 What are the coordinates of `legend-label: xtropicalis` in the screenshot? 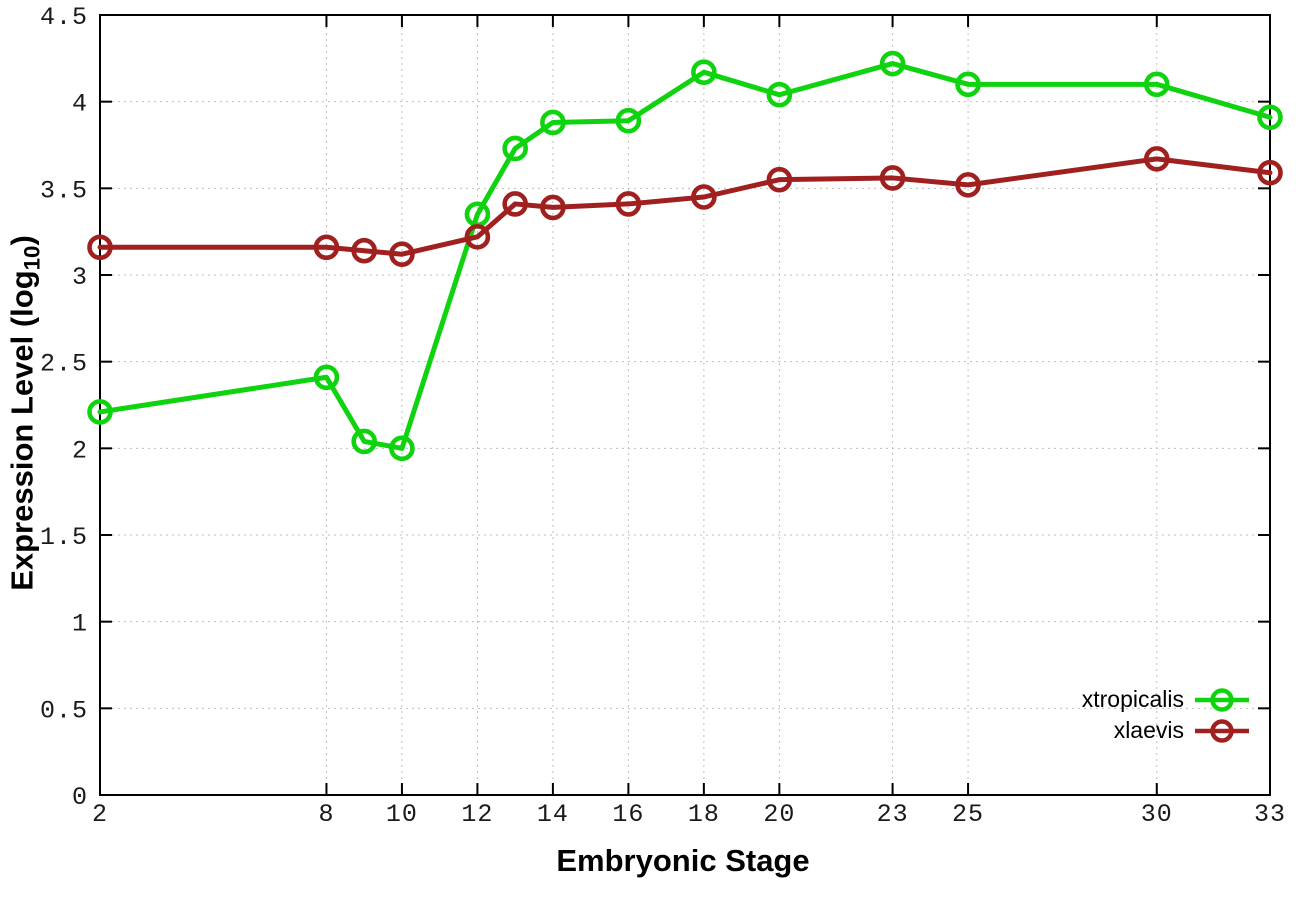 It's located at (1132, 699).